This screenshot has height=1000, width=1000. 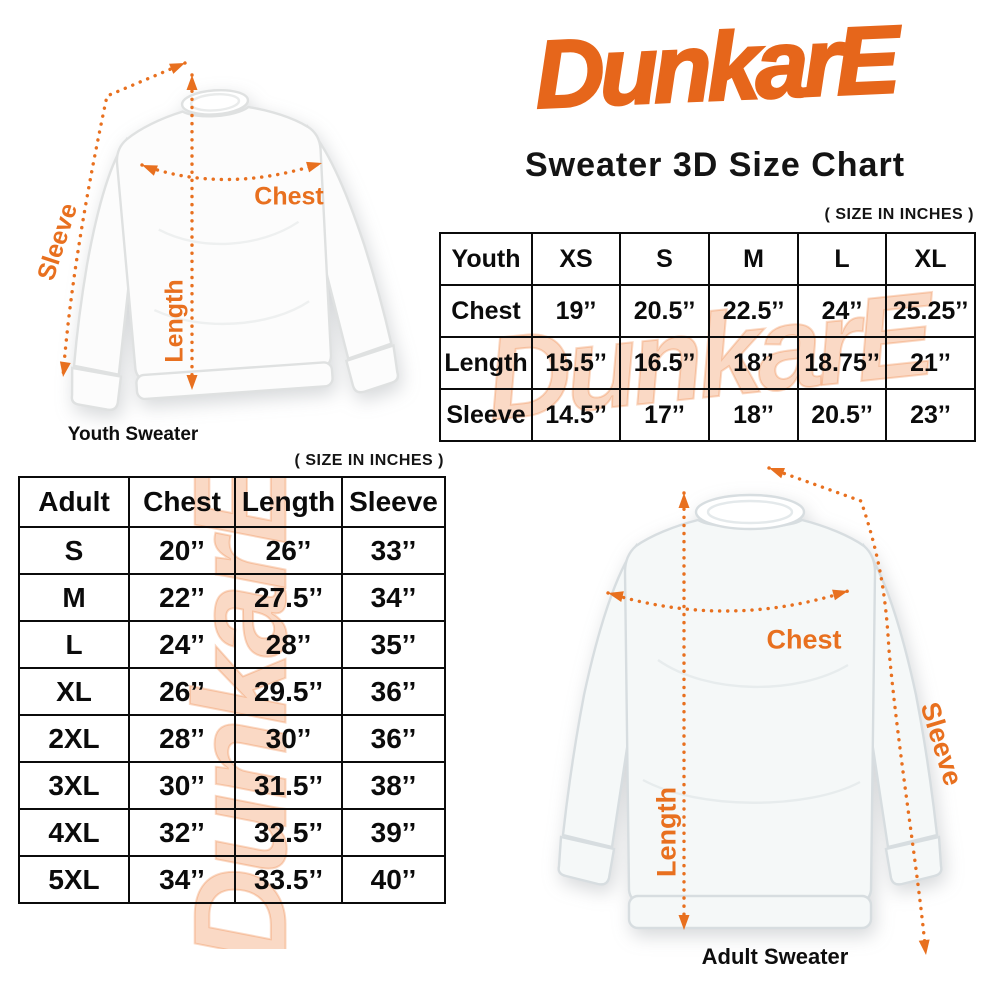 What do you see at coordinates (393, 785) in the screenshot?
I see `table-cell: 38’’` at bounding box center [393, 785].